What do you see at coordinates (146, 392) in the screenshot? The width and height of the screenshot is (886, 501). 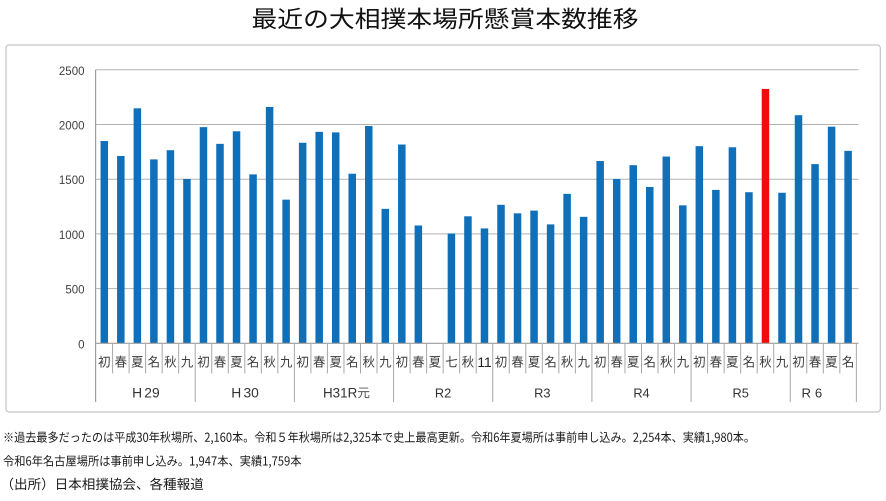 I see `svg-text:H29: H 29` at bounding box center [146, 392].